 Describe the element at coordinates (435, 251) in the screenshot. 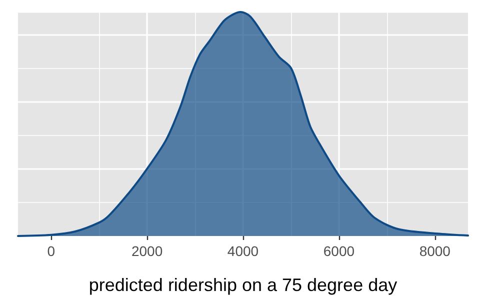

I see `x-tick-label: 8000` at that location.